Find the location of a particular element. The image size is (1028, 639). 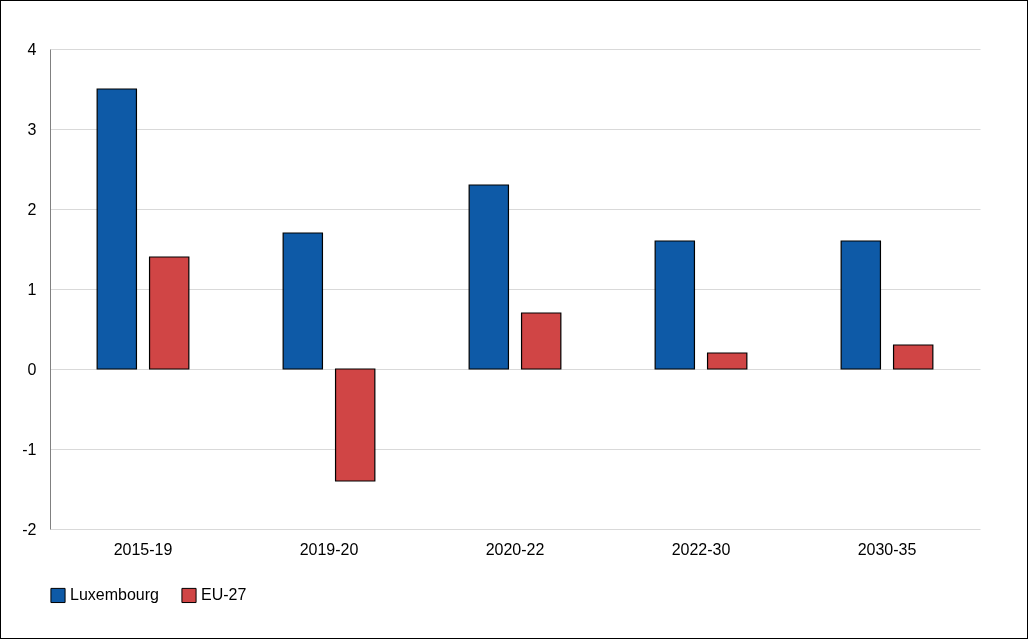

x-tick-label: 2030-35 is located at coordinates (887, 549).